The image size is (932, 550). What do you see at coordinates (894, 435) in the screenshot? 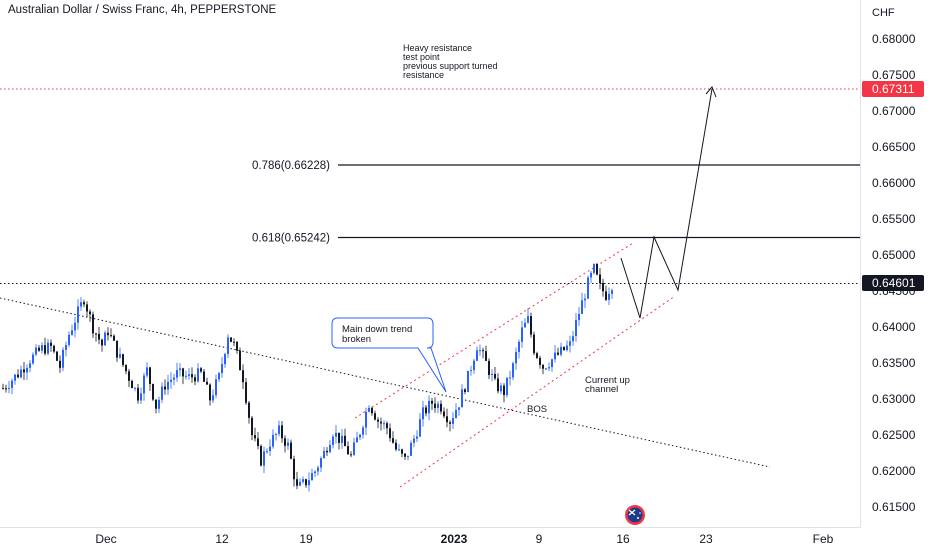
I see `price-tick-label: 0.62500` at bounding box center [894, 435].